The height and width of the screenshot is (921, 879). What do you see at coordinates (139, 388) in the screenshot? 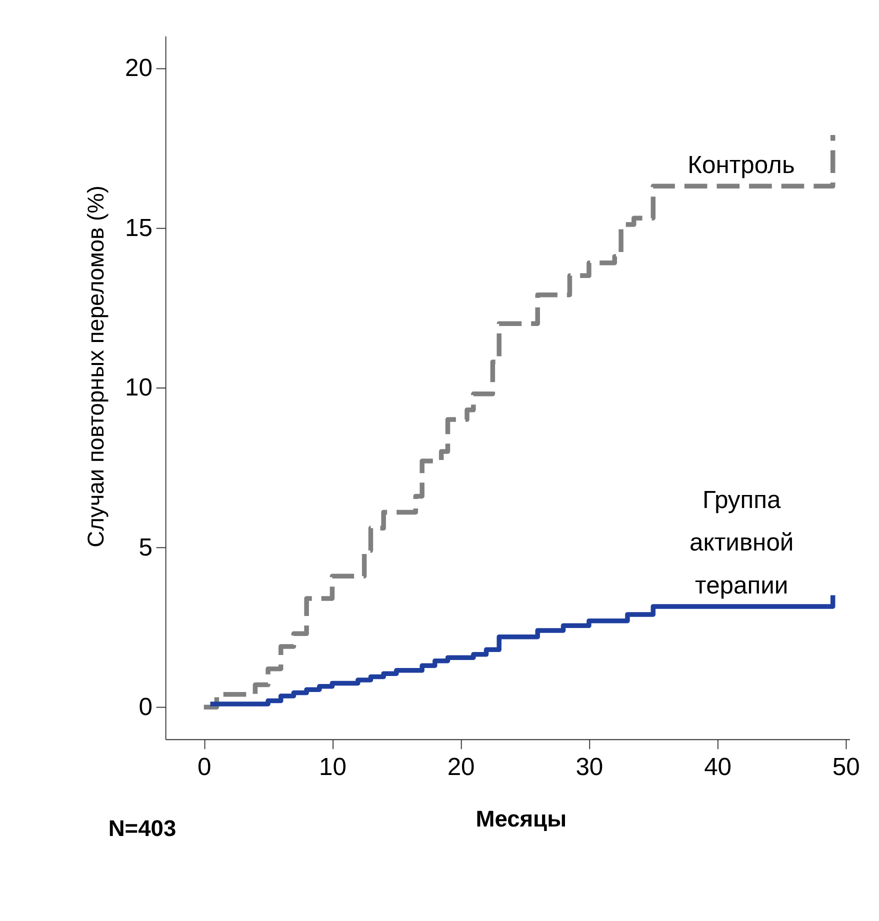
I see `y-tick-label: 10` at bounding box center [139, 388].